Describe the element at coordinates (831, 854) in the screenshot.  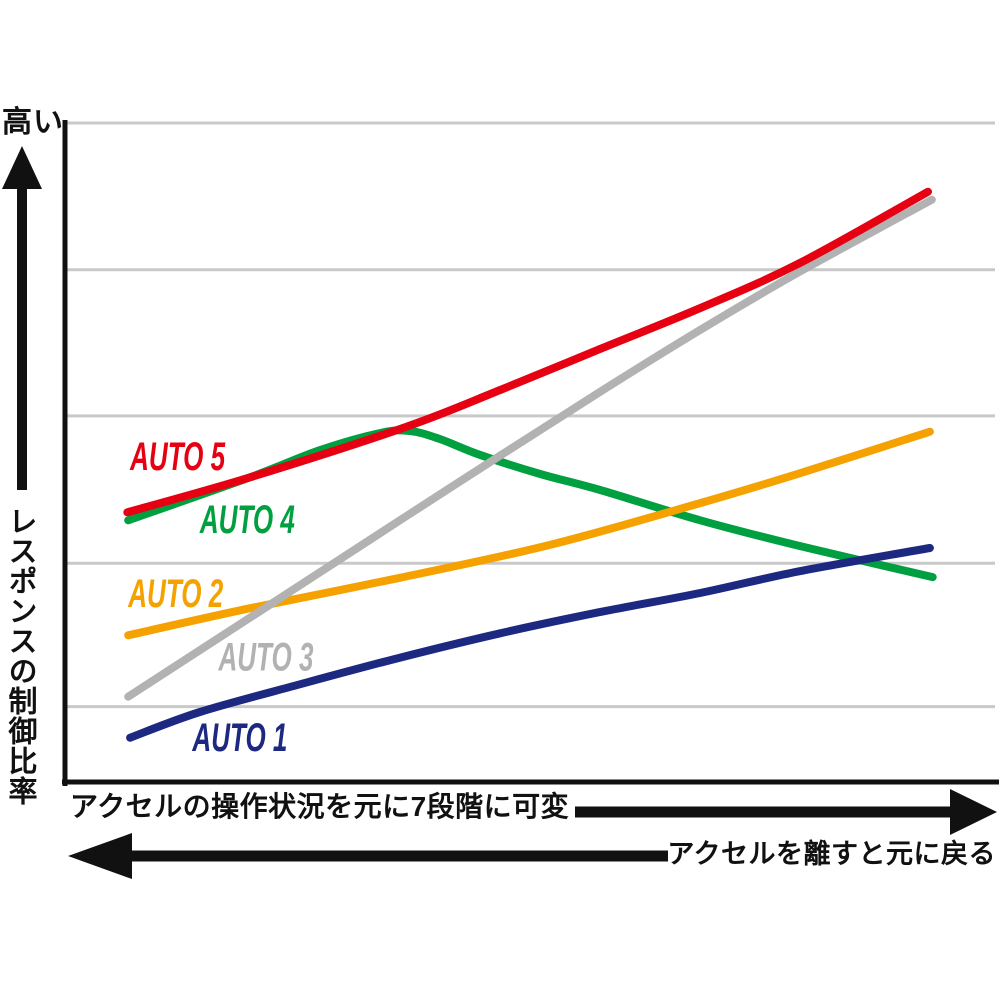
I see `x-axis-annotation-return: アクセルを離すと元に戻る` at that location.